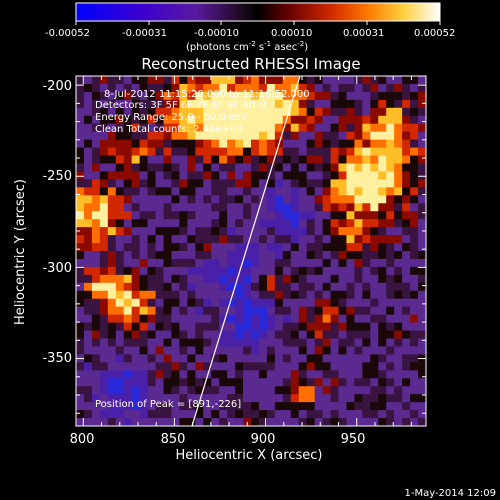  Describe the element at coordinates (263, 439) in the screenshot. I see `x-tick-900: 900` at that location.